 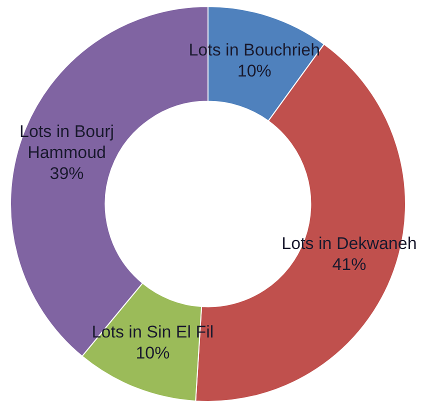 What do you see at coordinates (67, 173) in the screenshot?
I see `data-label: 39%` at bounding box center [67, 173].